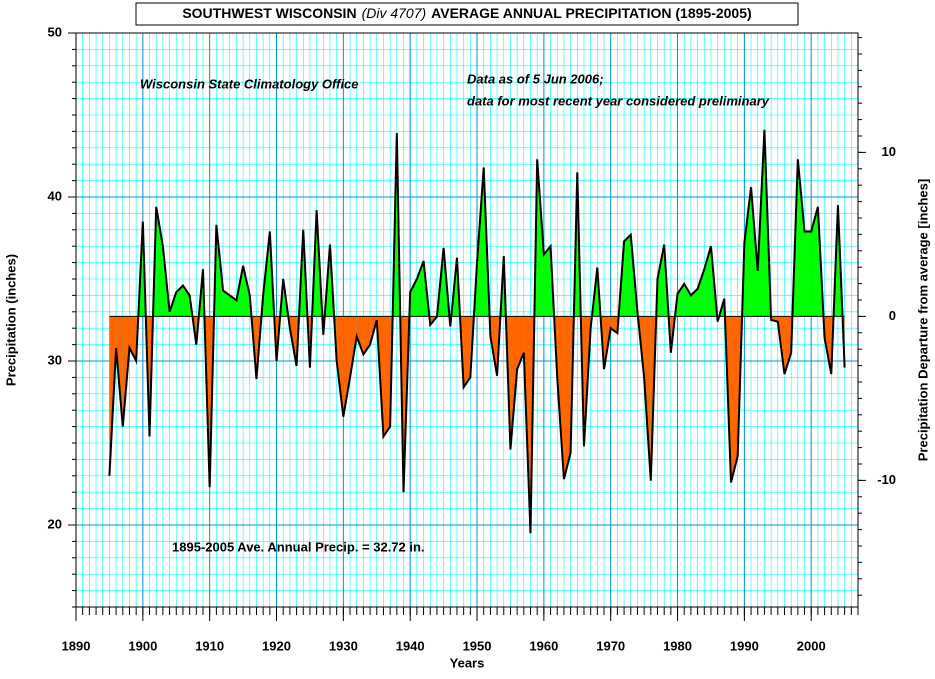 This screenshot has width=935, height=679. Describe the element at coordinates (892, 315) in the screenshot. I see `y2-tick-label: 0` at that location.